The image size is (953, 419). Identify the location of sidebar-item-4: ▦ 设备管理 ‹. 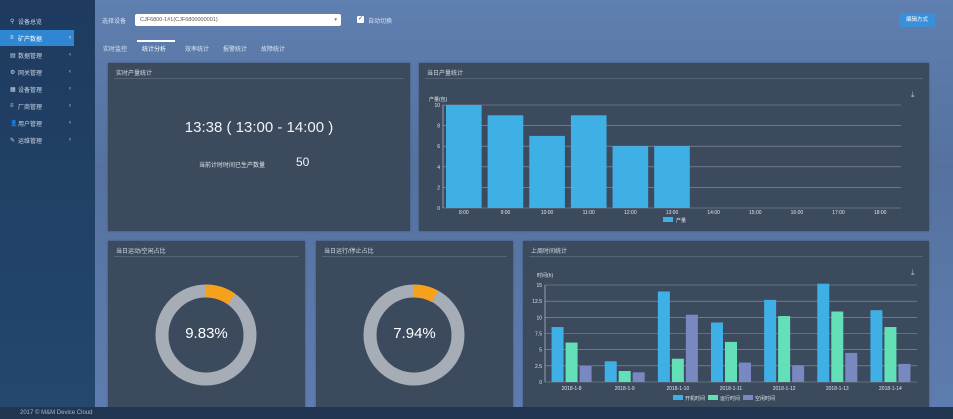
(47, 89).